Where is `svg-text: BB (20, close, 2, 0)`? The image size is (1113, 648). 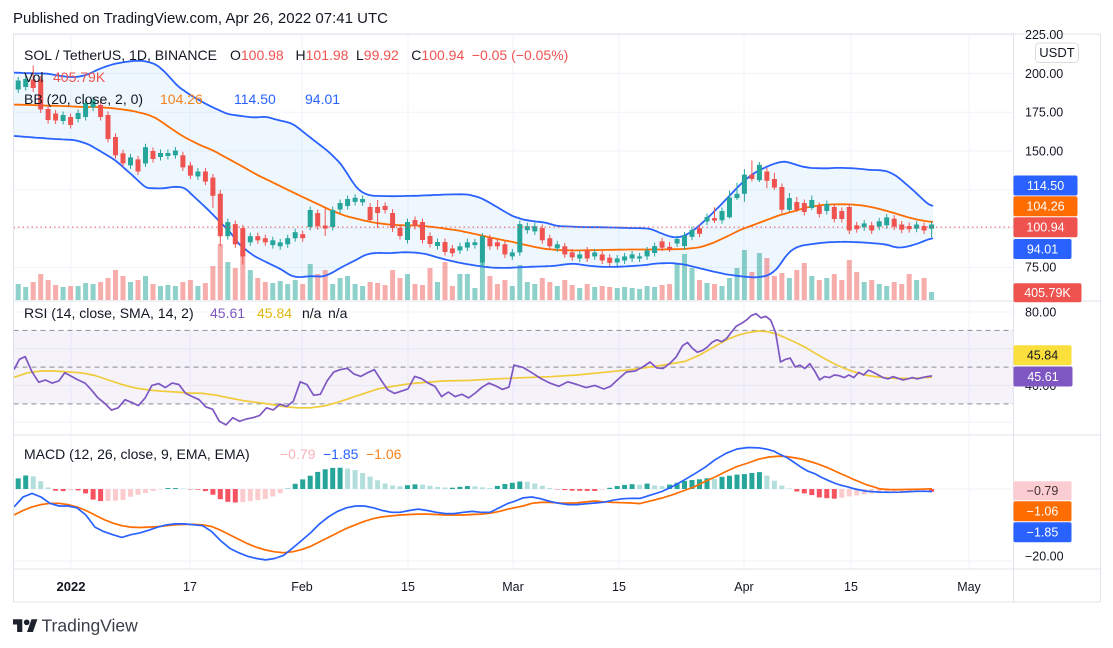 svg-text: BB (20, close, 2, 0) is located at coordinates (83, 99).